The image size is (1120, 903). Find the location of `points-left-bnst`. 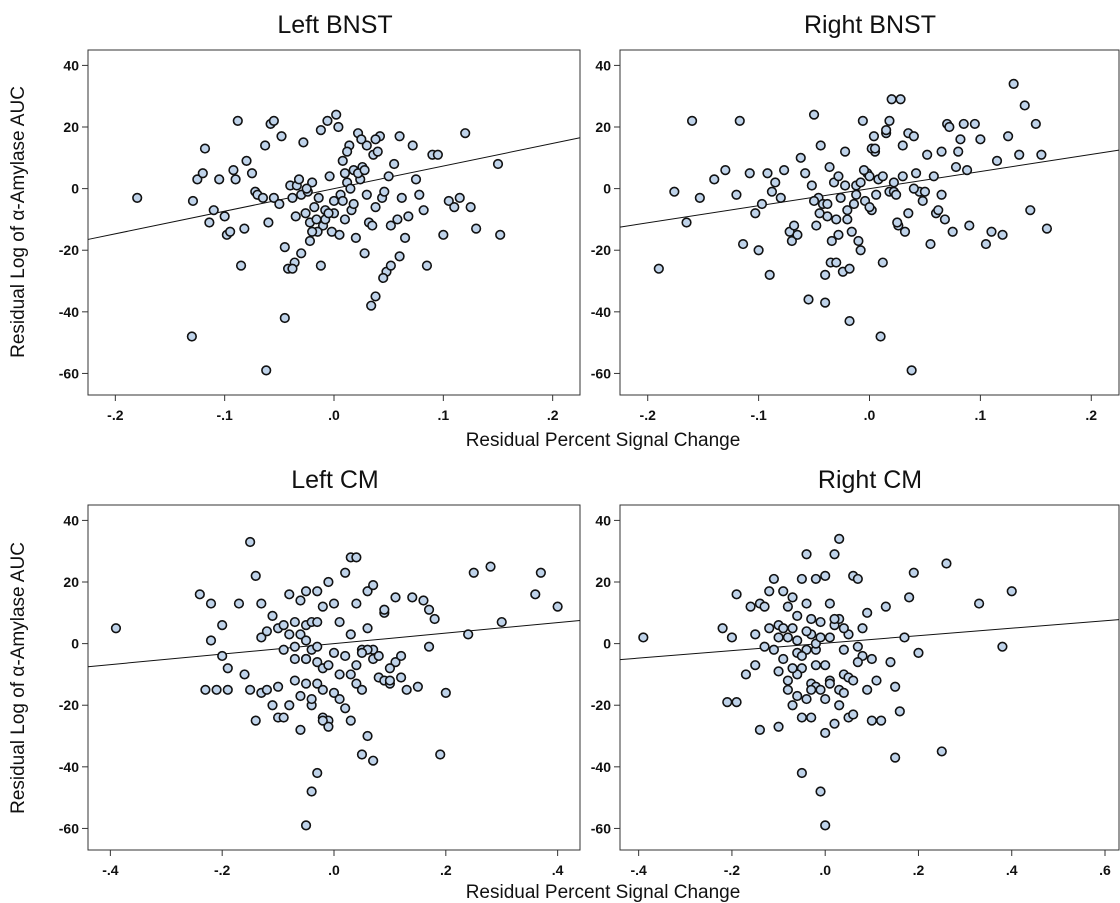

points-left-bnst is located at coordinates (319, 242).